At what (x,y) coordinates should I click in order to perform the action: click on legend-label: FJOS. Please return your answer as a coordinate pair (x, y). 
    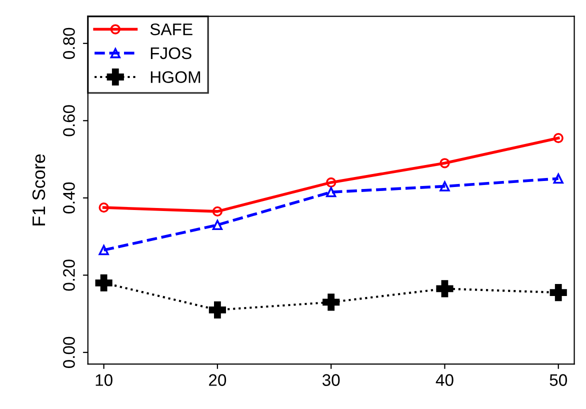
    Looking at the image, I should click on (171, 53).